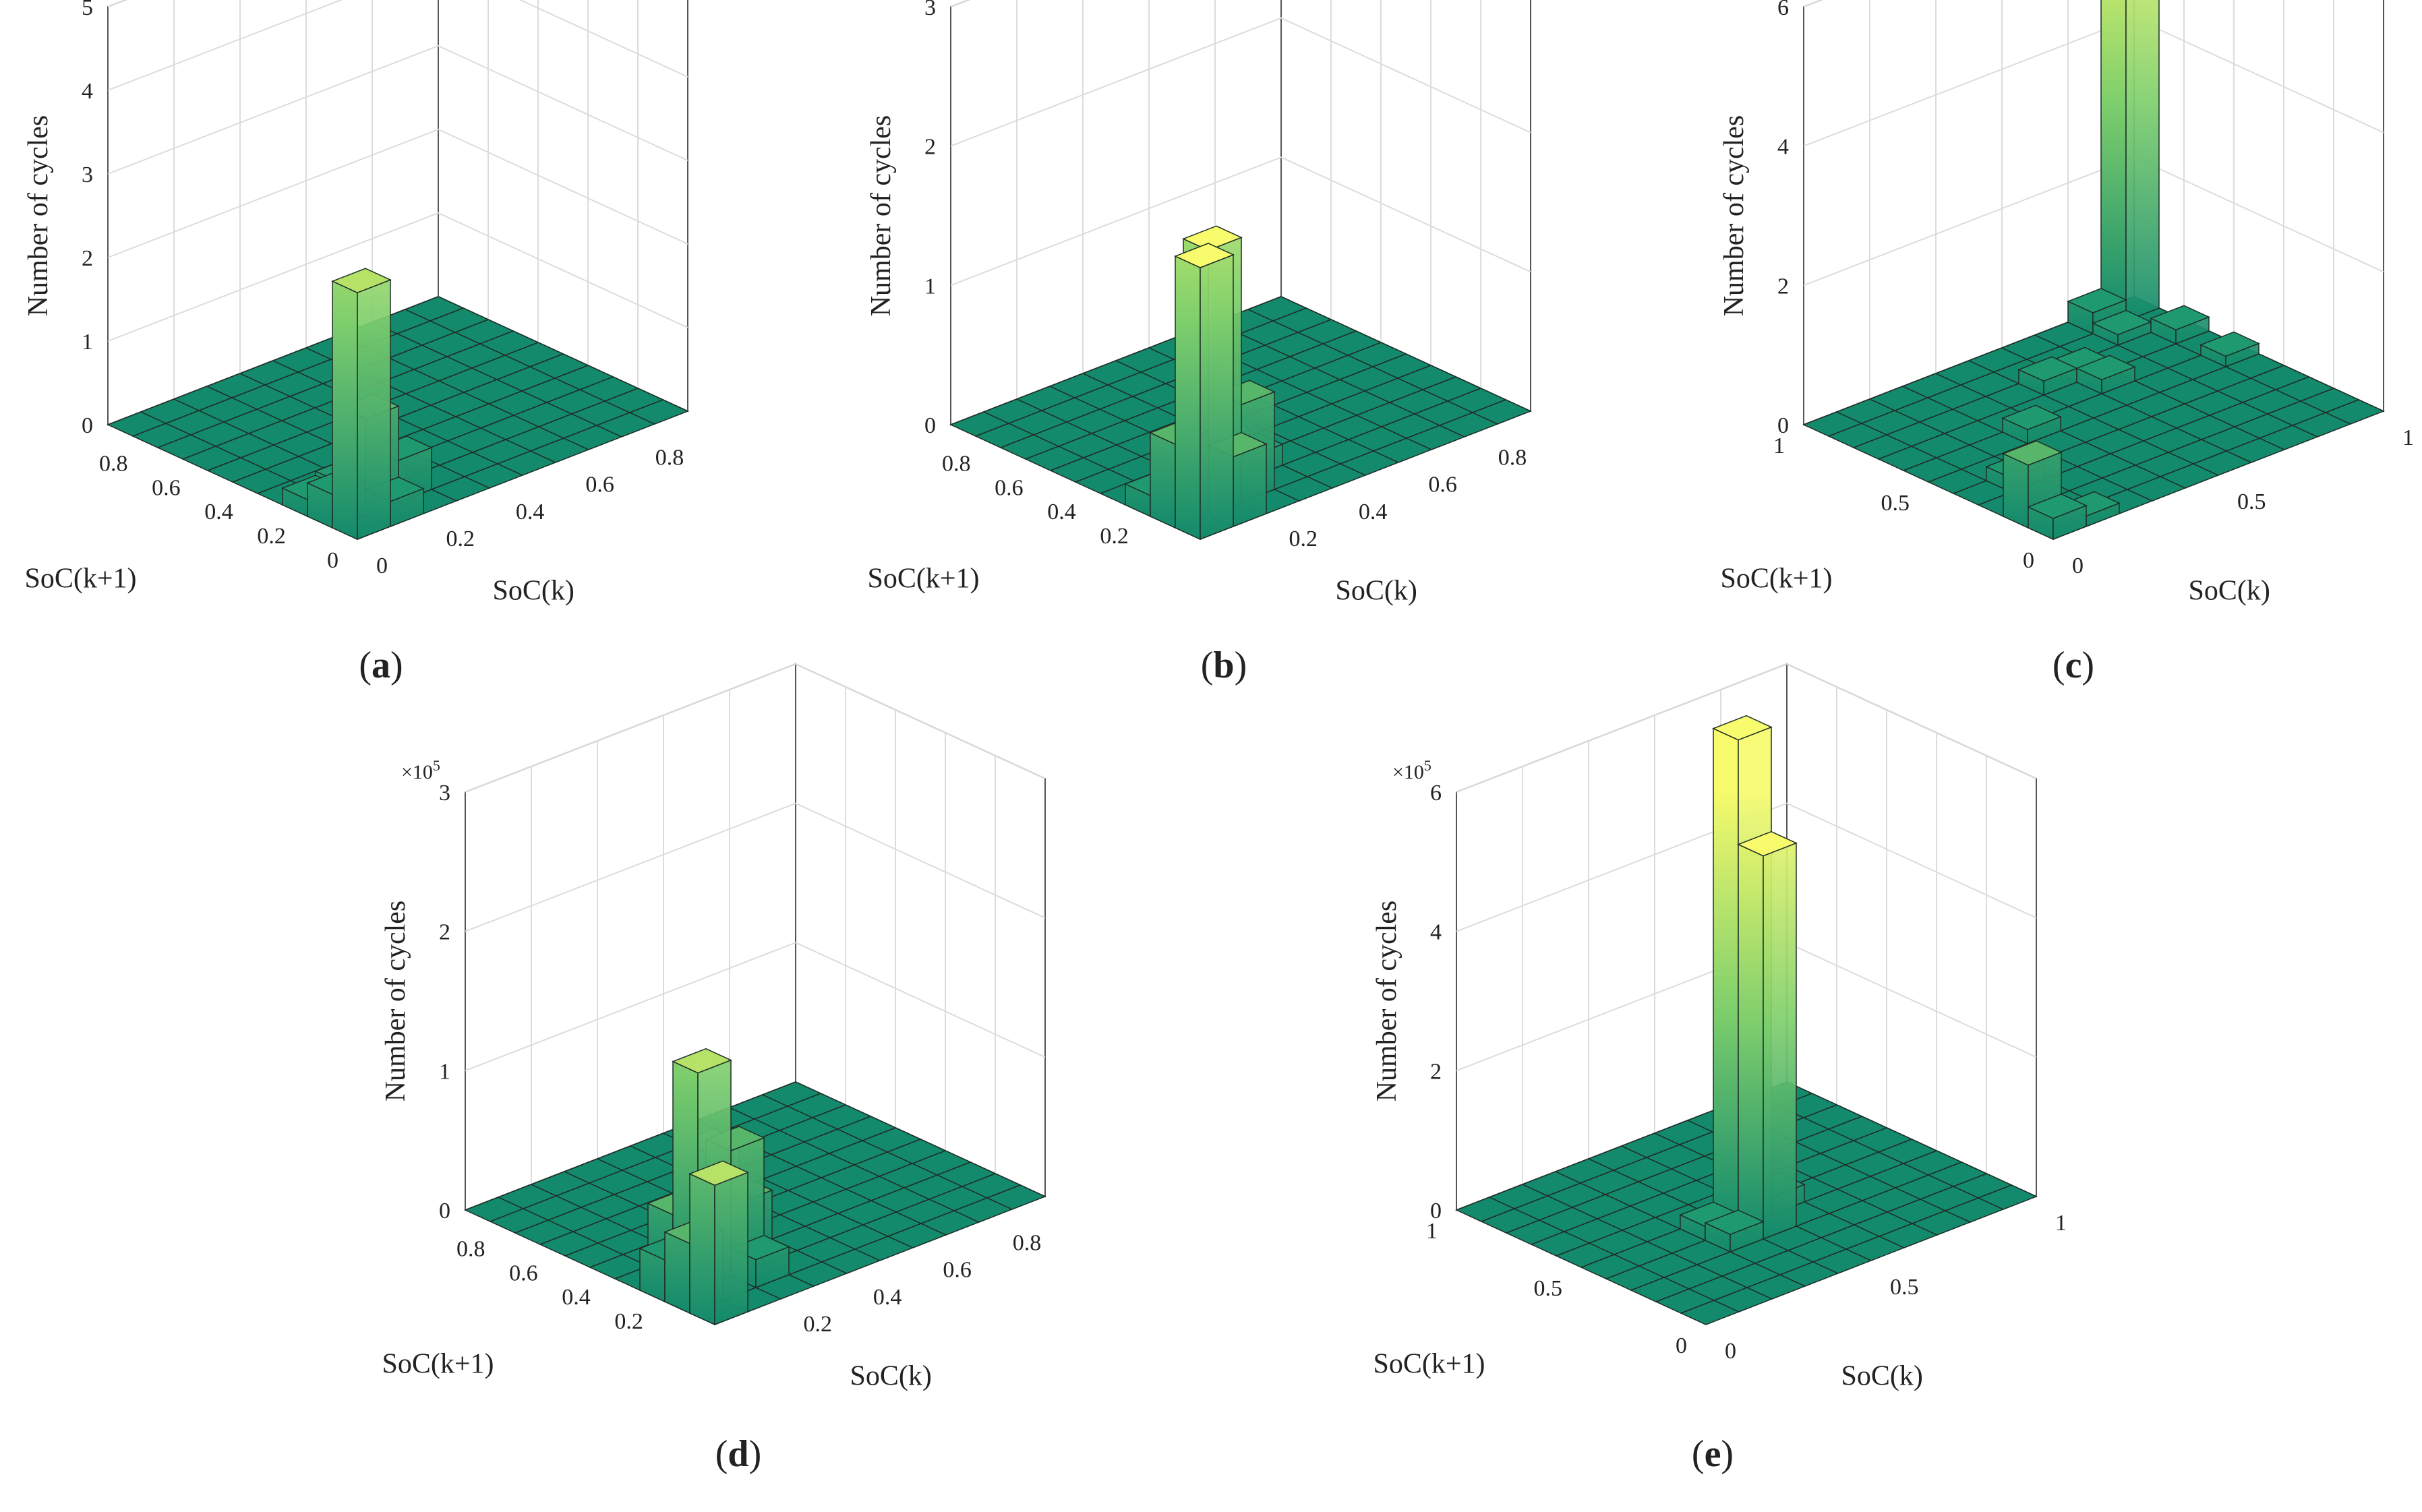 The image size is (2422, 1512). What do you see at coordinates (1224, 665) in the screenshot?
I see `panel-label-b: (b)` at bounding box center [1224, 665].